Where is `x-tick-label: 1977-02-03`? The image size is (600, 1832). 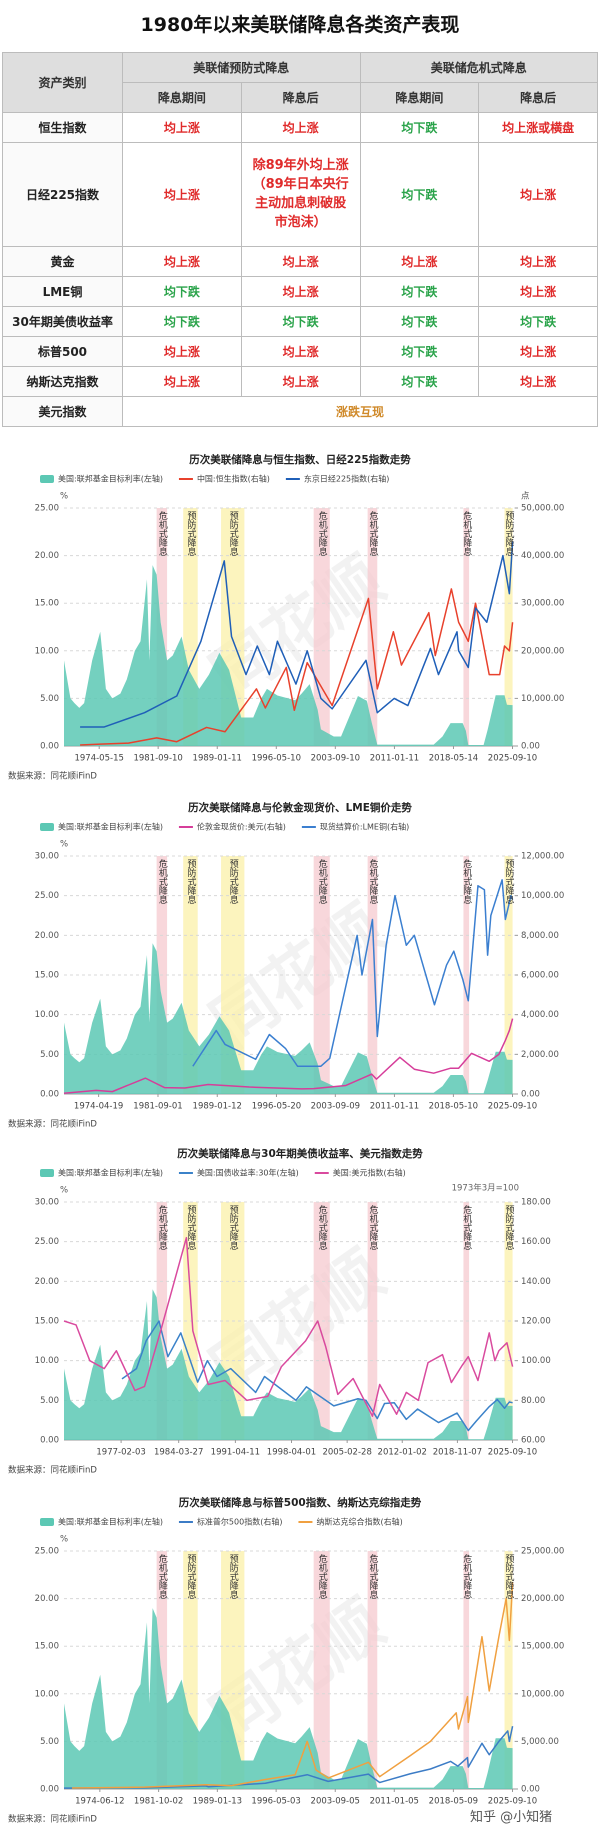 x-tick-label: 1977-02-03 is located at coordinates (120, 1453).